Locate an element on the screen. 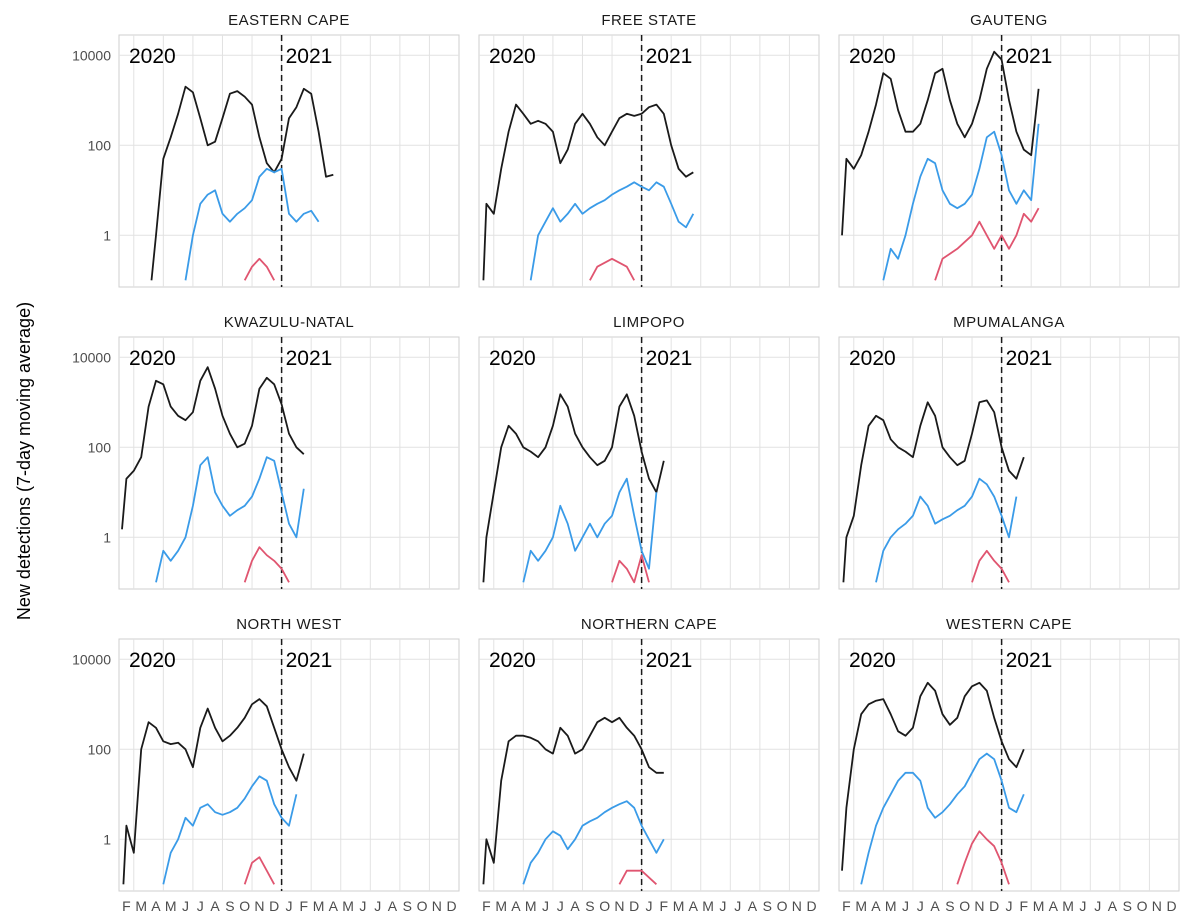 This screenshot has height=923, width=1200. facet-title: LIMPOPO is located at coordinates (649, 322).